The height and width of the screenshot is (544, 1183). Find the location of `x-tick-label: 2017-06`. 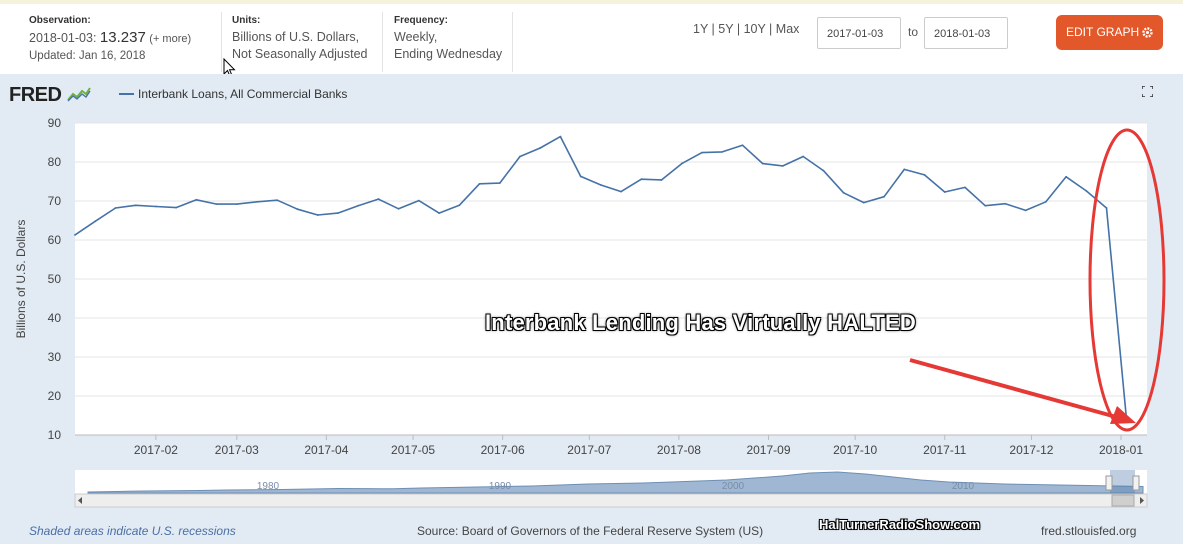

x-tick-label: 2017-06 is located at coordinates (503, 450).